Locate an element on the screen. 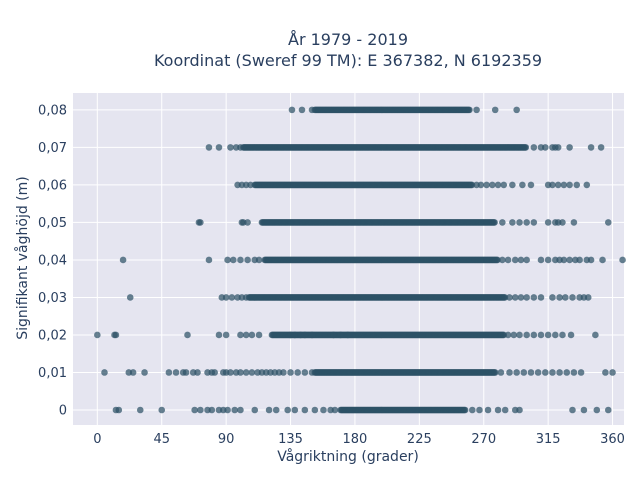 The image size is (640, 484). y-tick-label: 0,08 is located at coordinates (52, 110).